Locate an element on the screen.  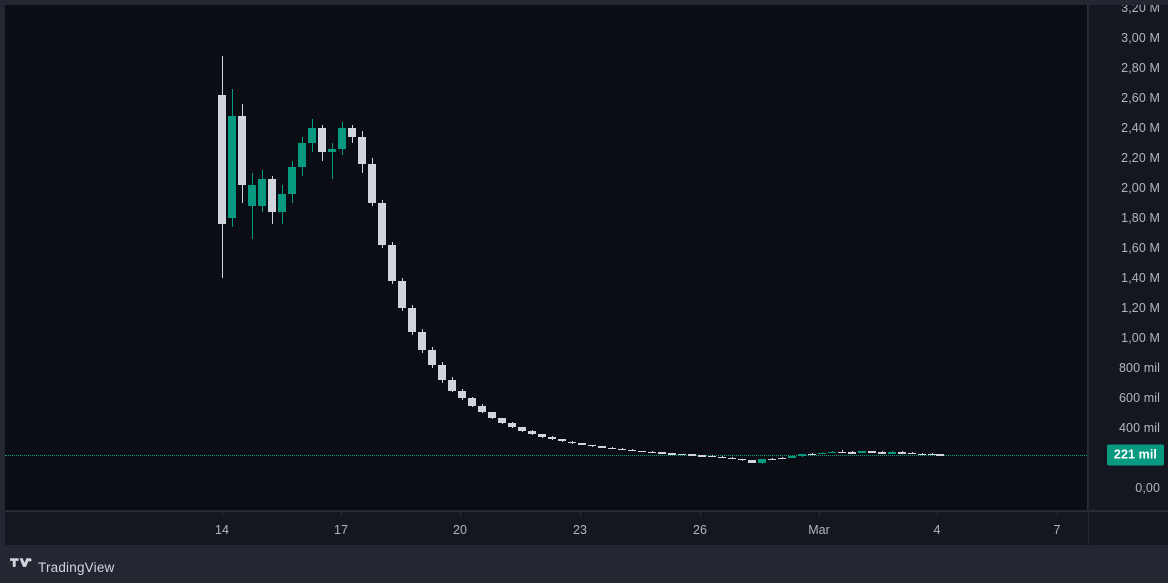
price-axis-tick-label: 2,80 M is located at coordinates (1140, 68).